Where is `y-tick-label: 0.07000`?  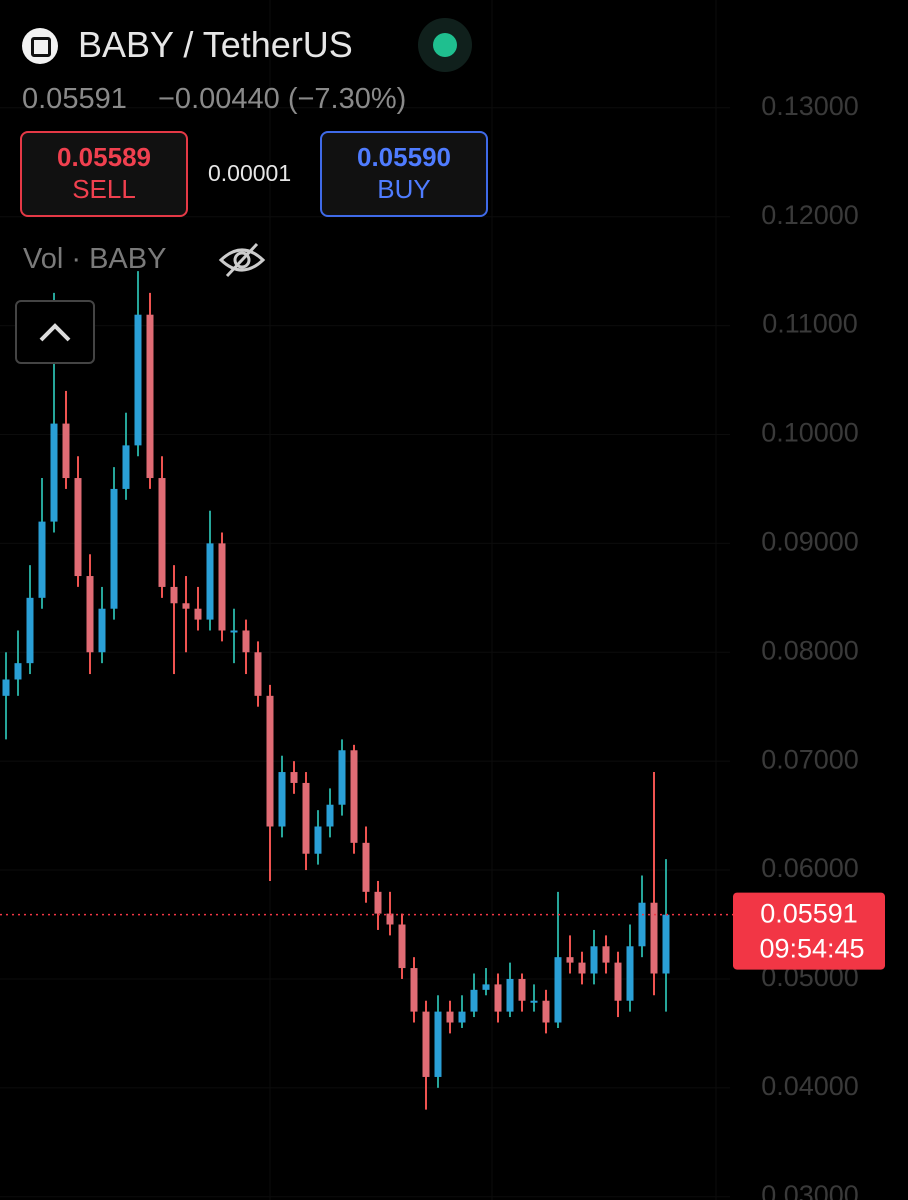 y-tick-label: 0.07000 is located at coordinates (810, 759).